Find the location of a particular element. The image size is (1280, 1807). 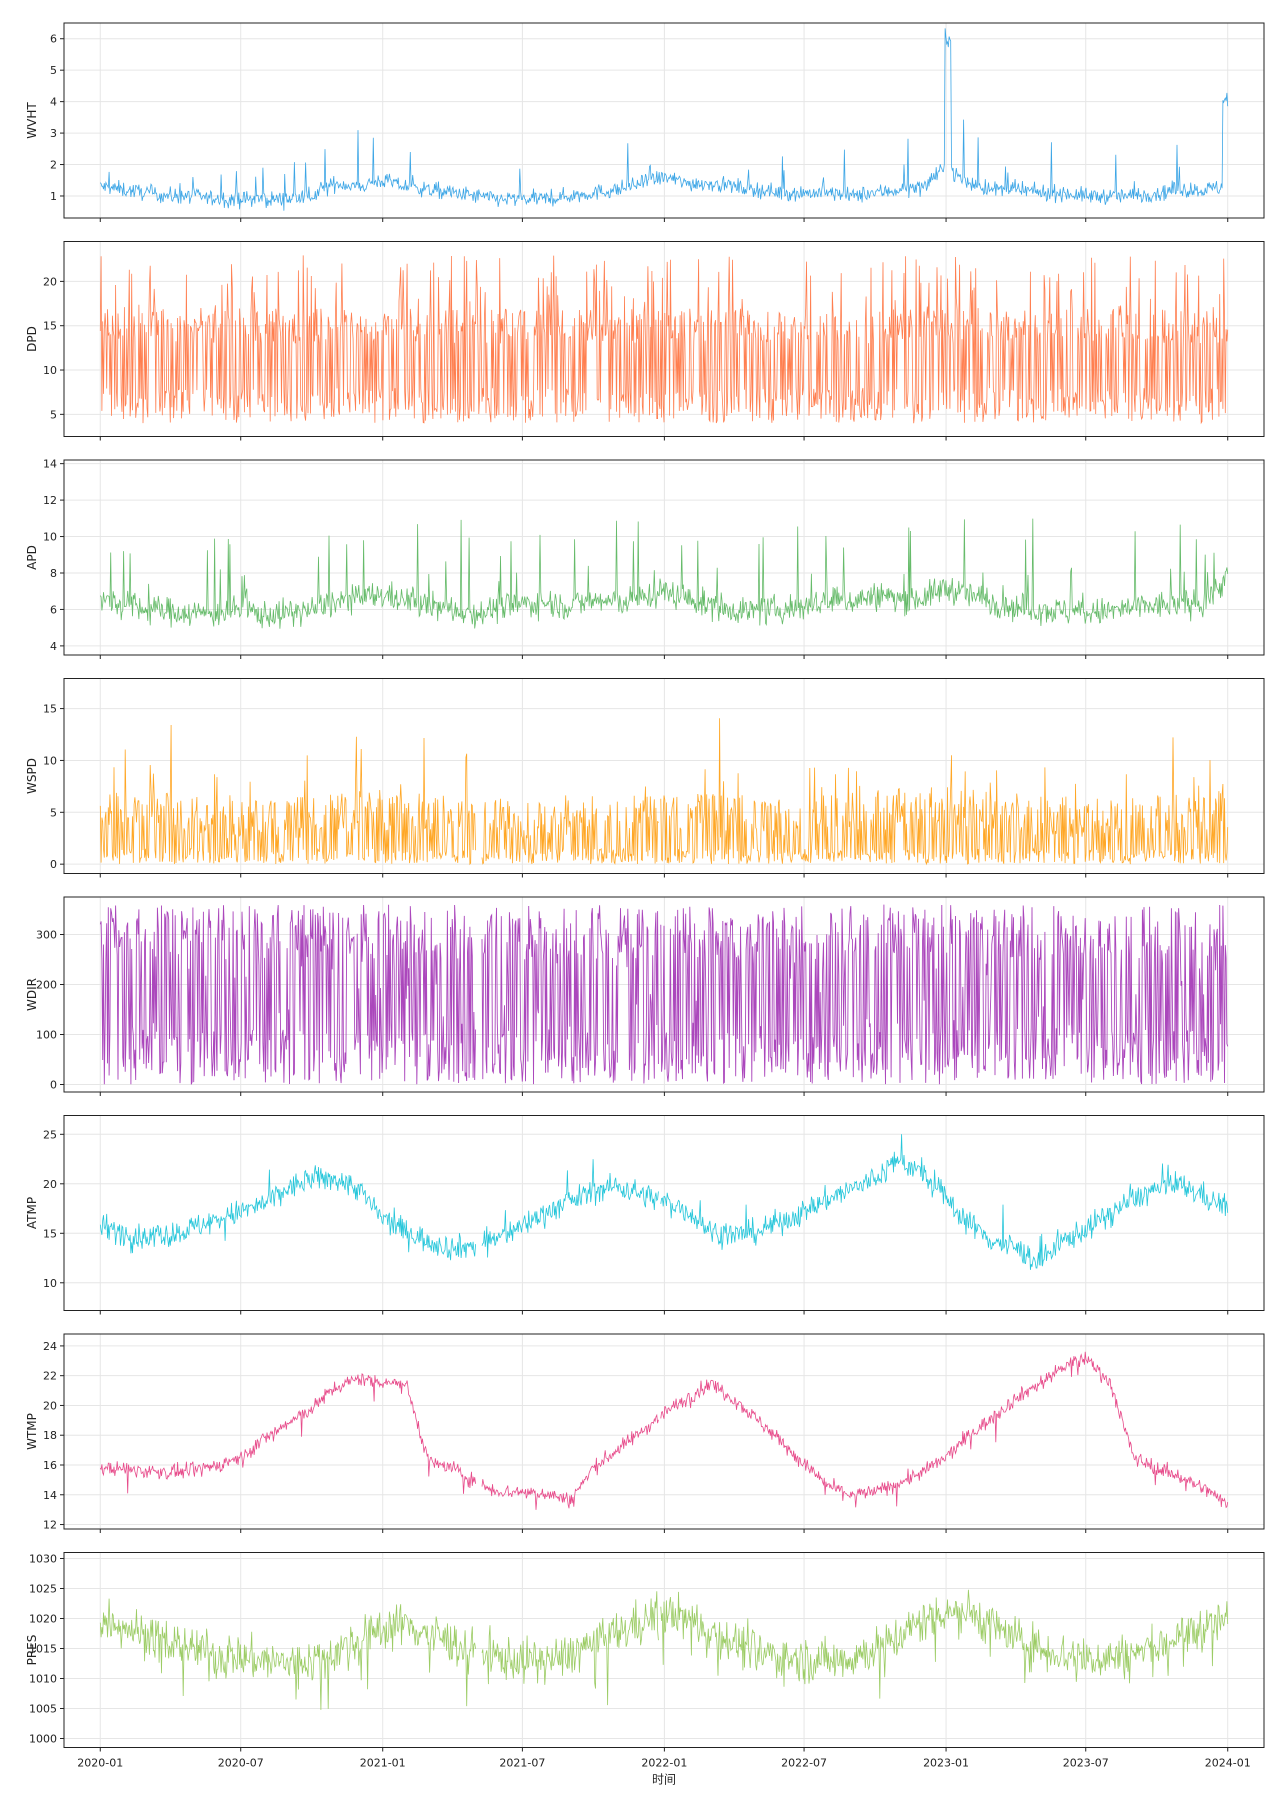

series-line-apd is located at coordinates (664, 573).